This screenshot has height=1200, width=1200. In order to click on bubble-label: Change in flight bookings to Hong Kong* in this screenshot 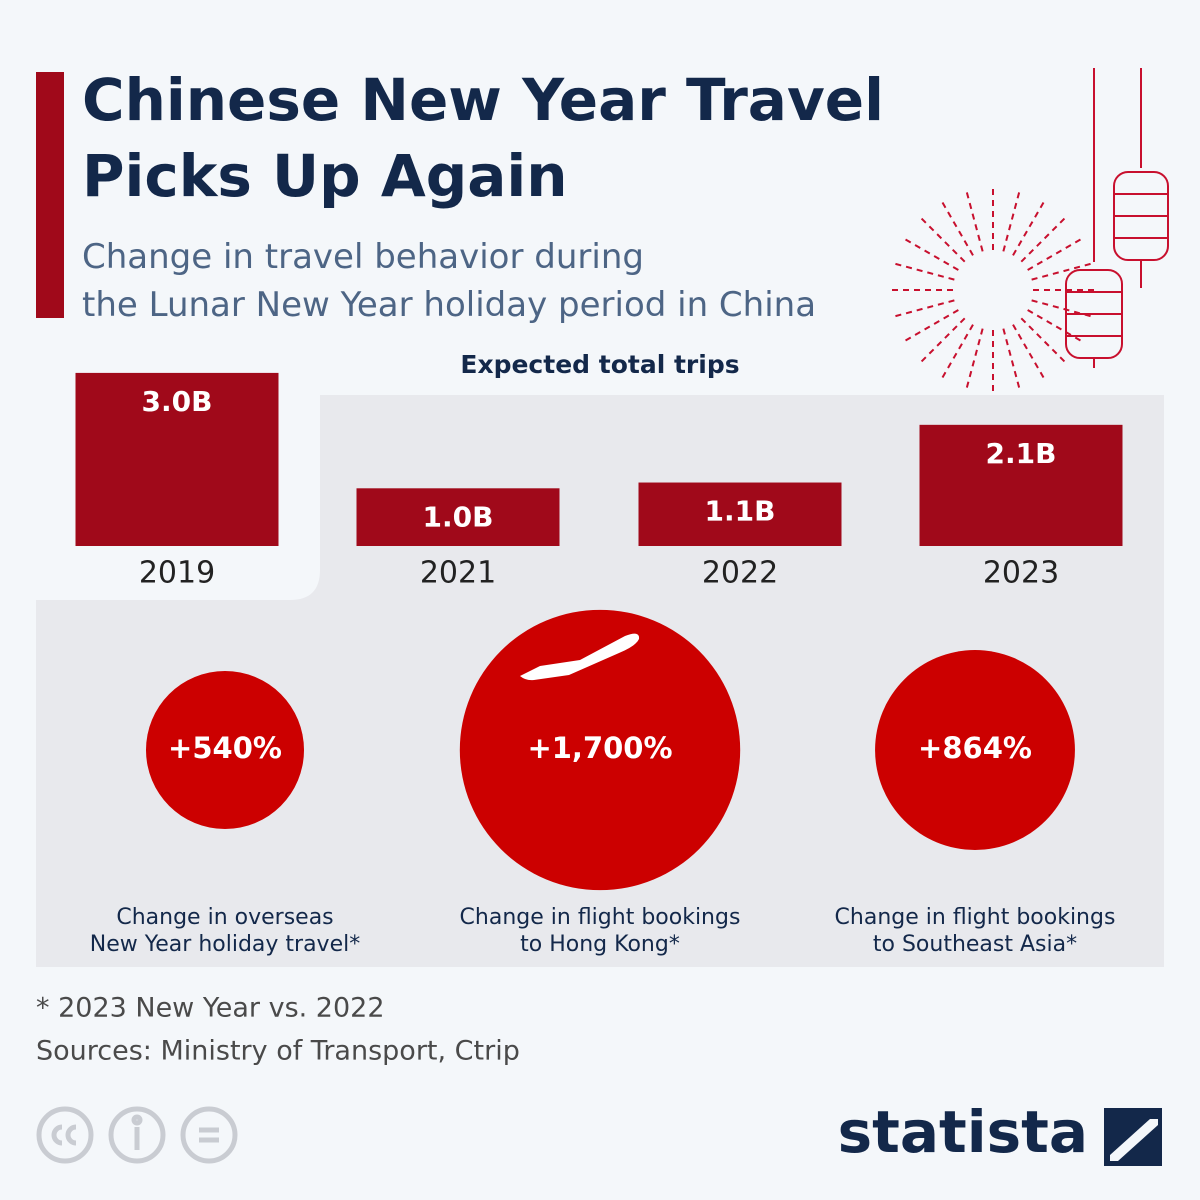, I will do `click(600, 931)`.